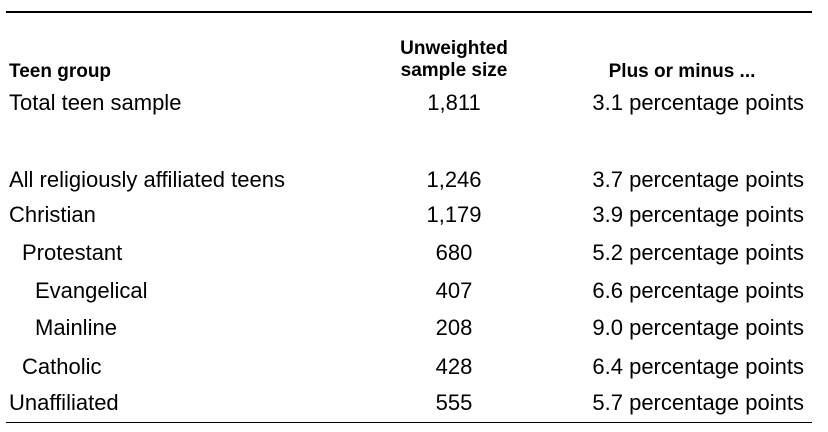  I want to click on row-group-label: All religiously affiliated teens, so click(147, 179).